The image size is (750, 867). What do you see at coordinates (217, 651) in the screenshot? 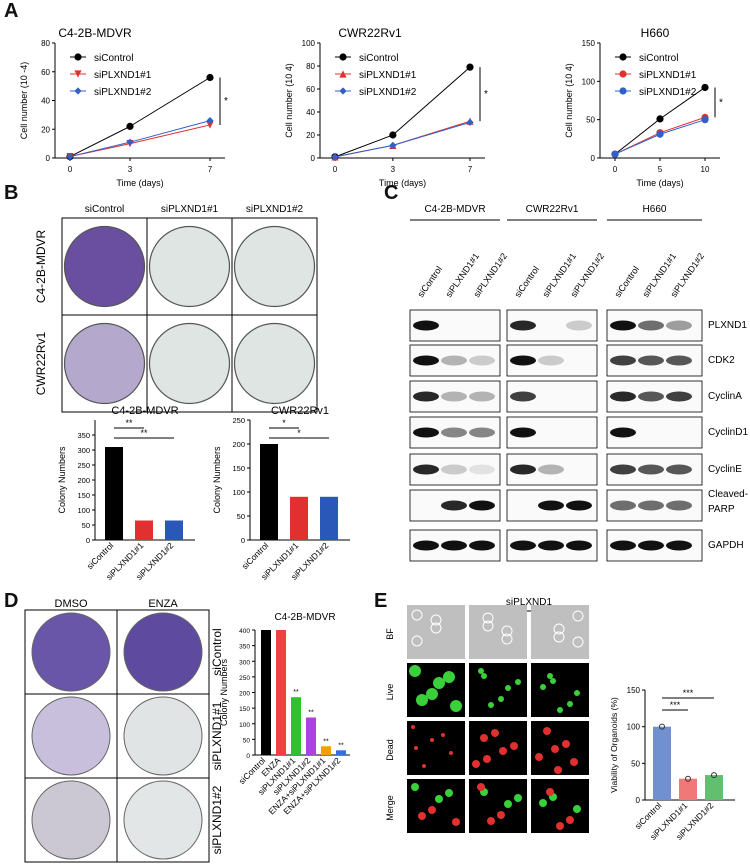
I see `row-label: siControl` at bounding box center [217, 651].